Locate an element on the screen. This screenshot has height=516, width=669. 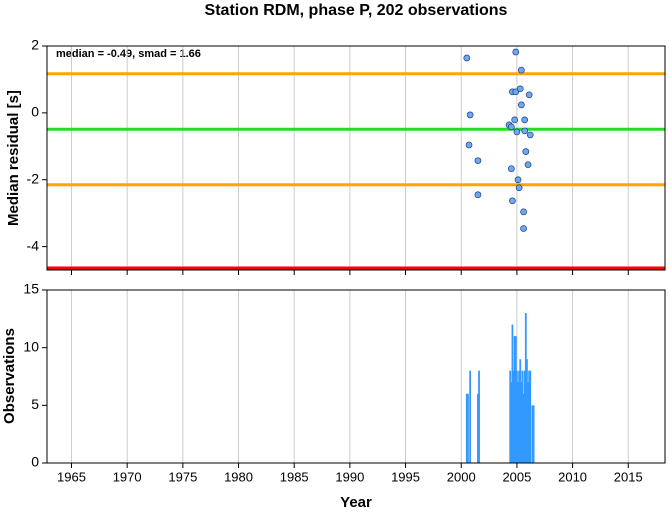
x-tick-label: 1975 is located at coordinates (182, 476).